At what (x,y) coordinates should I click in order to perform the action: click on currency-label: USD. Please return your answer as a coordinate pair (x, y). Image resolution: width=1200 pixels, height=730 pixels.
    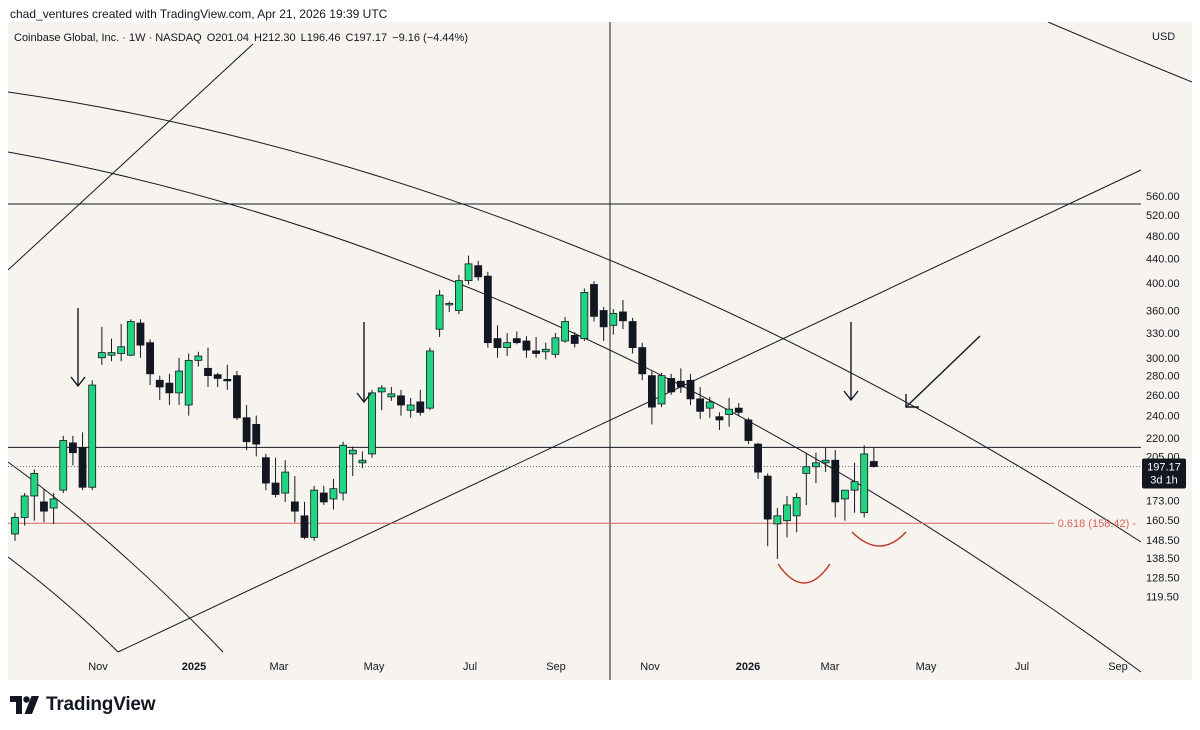
    Looking at the image, I should click on (1163, 37).